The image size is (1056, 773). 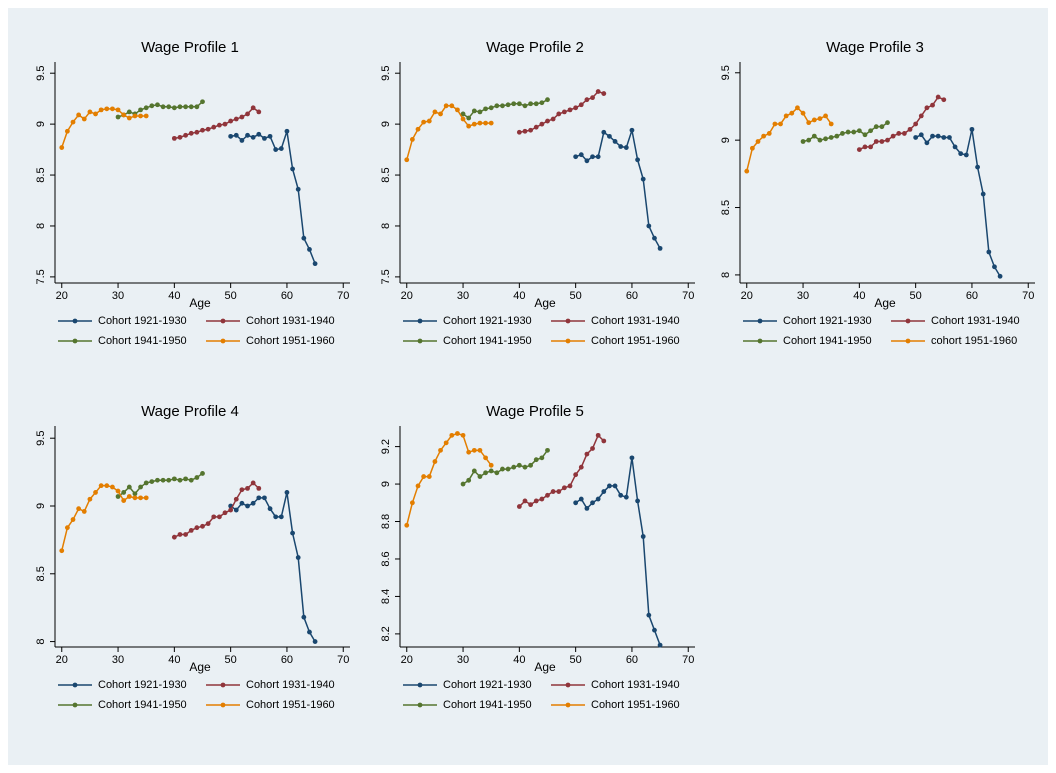 What do you see at coordinates (487, 685) in the screenshot?
I see `legend-label: Cohort 1921-1930` at bounding box center [487, 685].